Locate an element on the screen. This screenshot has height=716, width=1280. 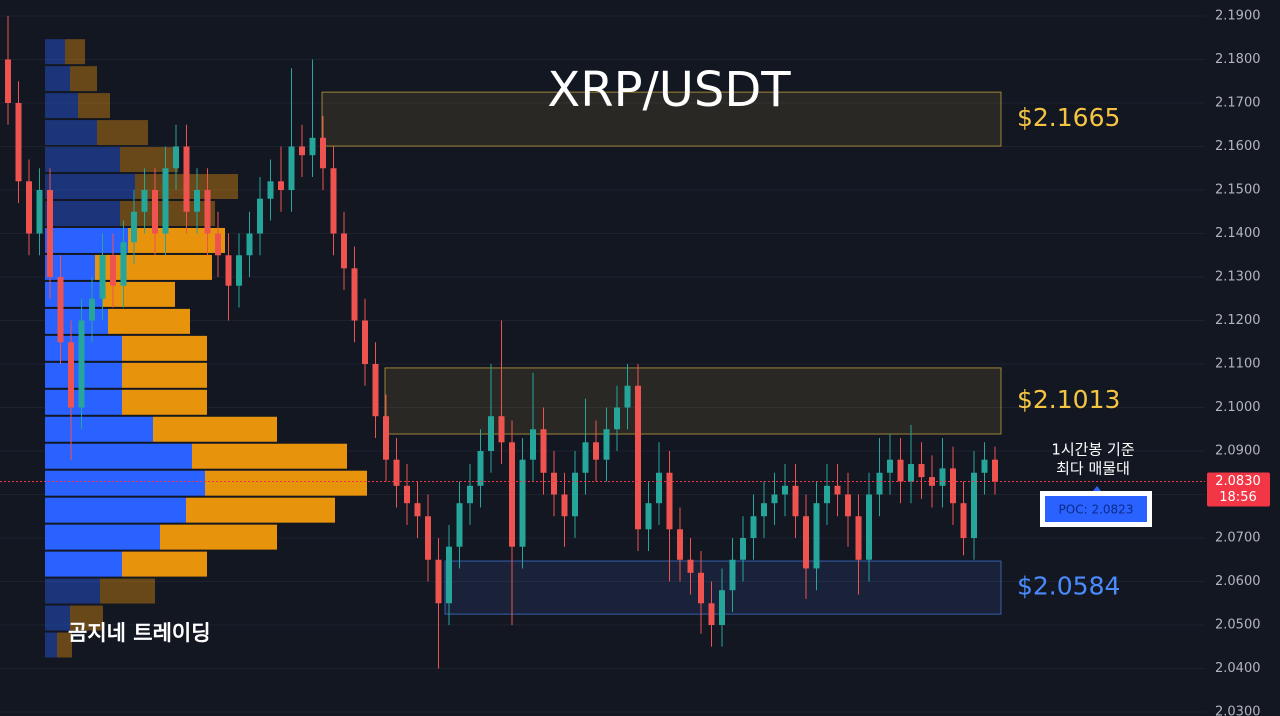
poc-note: 1시간봉 기준 is located at coordinates (1093, 450).